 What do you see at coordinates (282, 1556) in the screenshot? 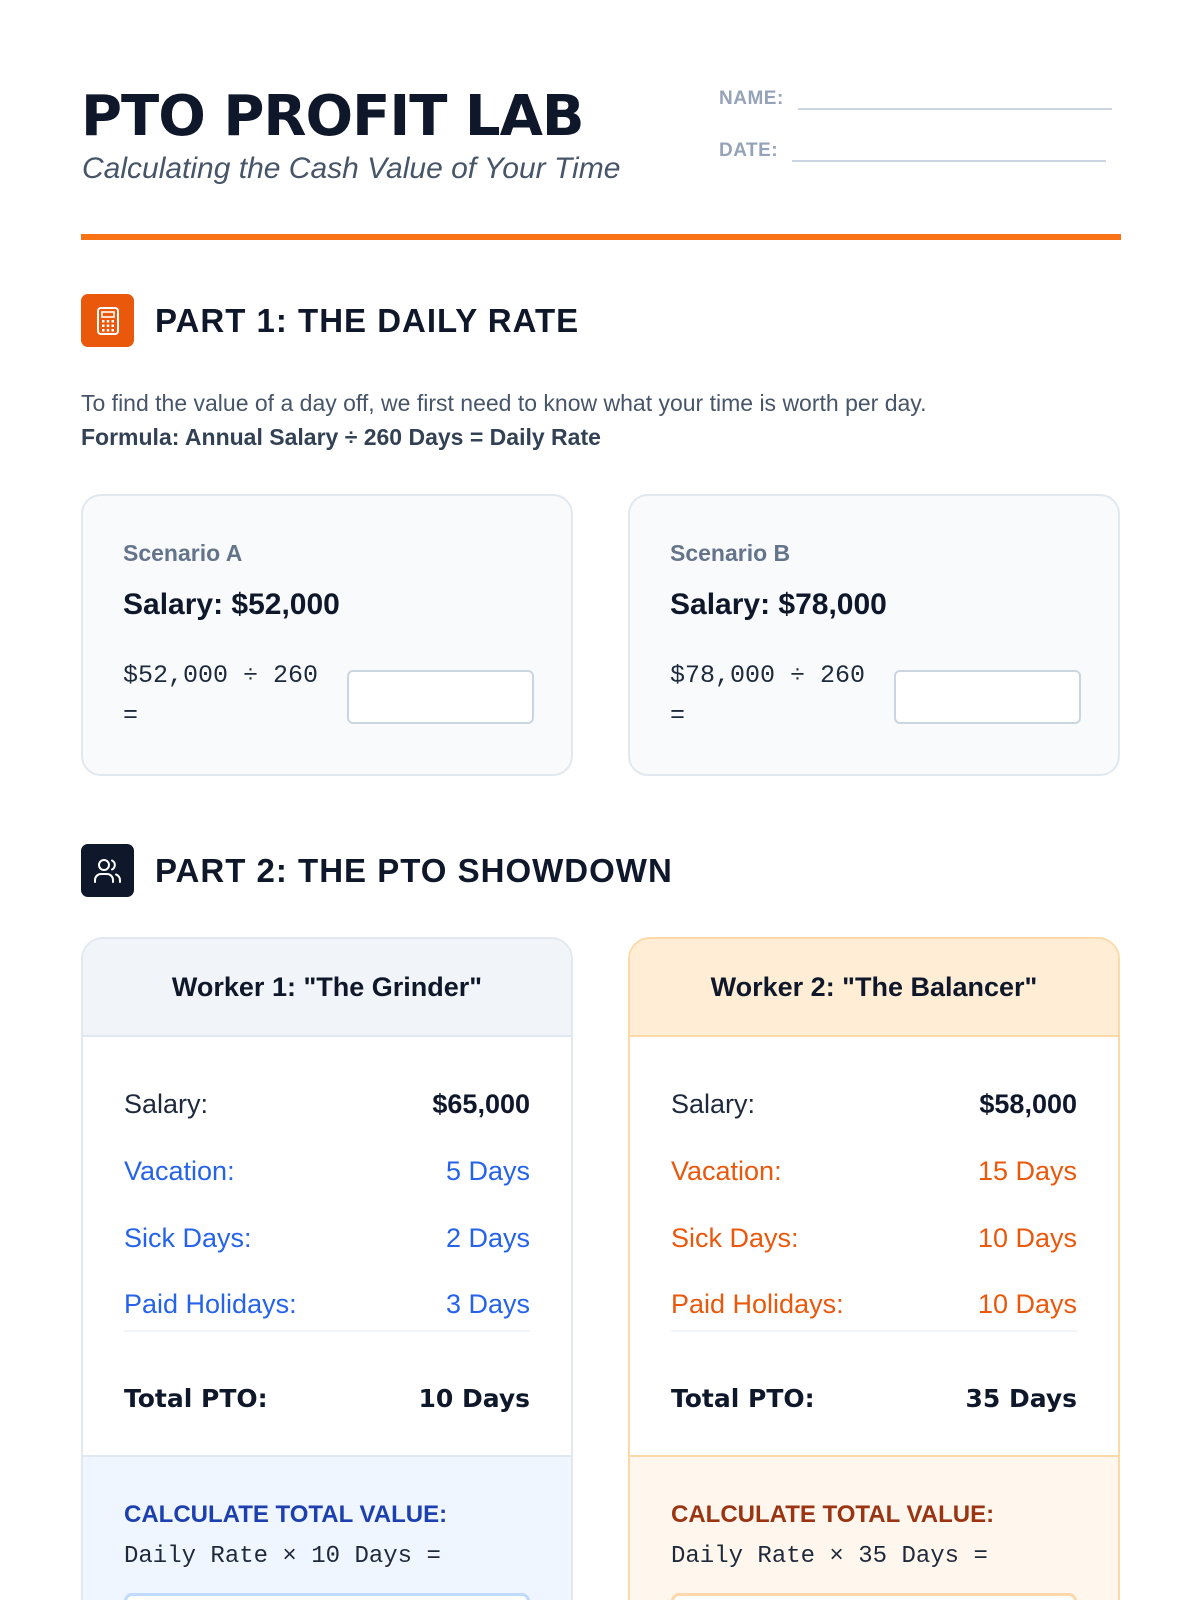
I see `calculate-formula: Daily Rate × 10 Days =` at bounding box center [282, 1556].